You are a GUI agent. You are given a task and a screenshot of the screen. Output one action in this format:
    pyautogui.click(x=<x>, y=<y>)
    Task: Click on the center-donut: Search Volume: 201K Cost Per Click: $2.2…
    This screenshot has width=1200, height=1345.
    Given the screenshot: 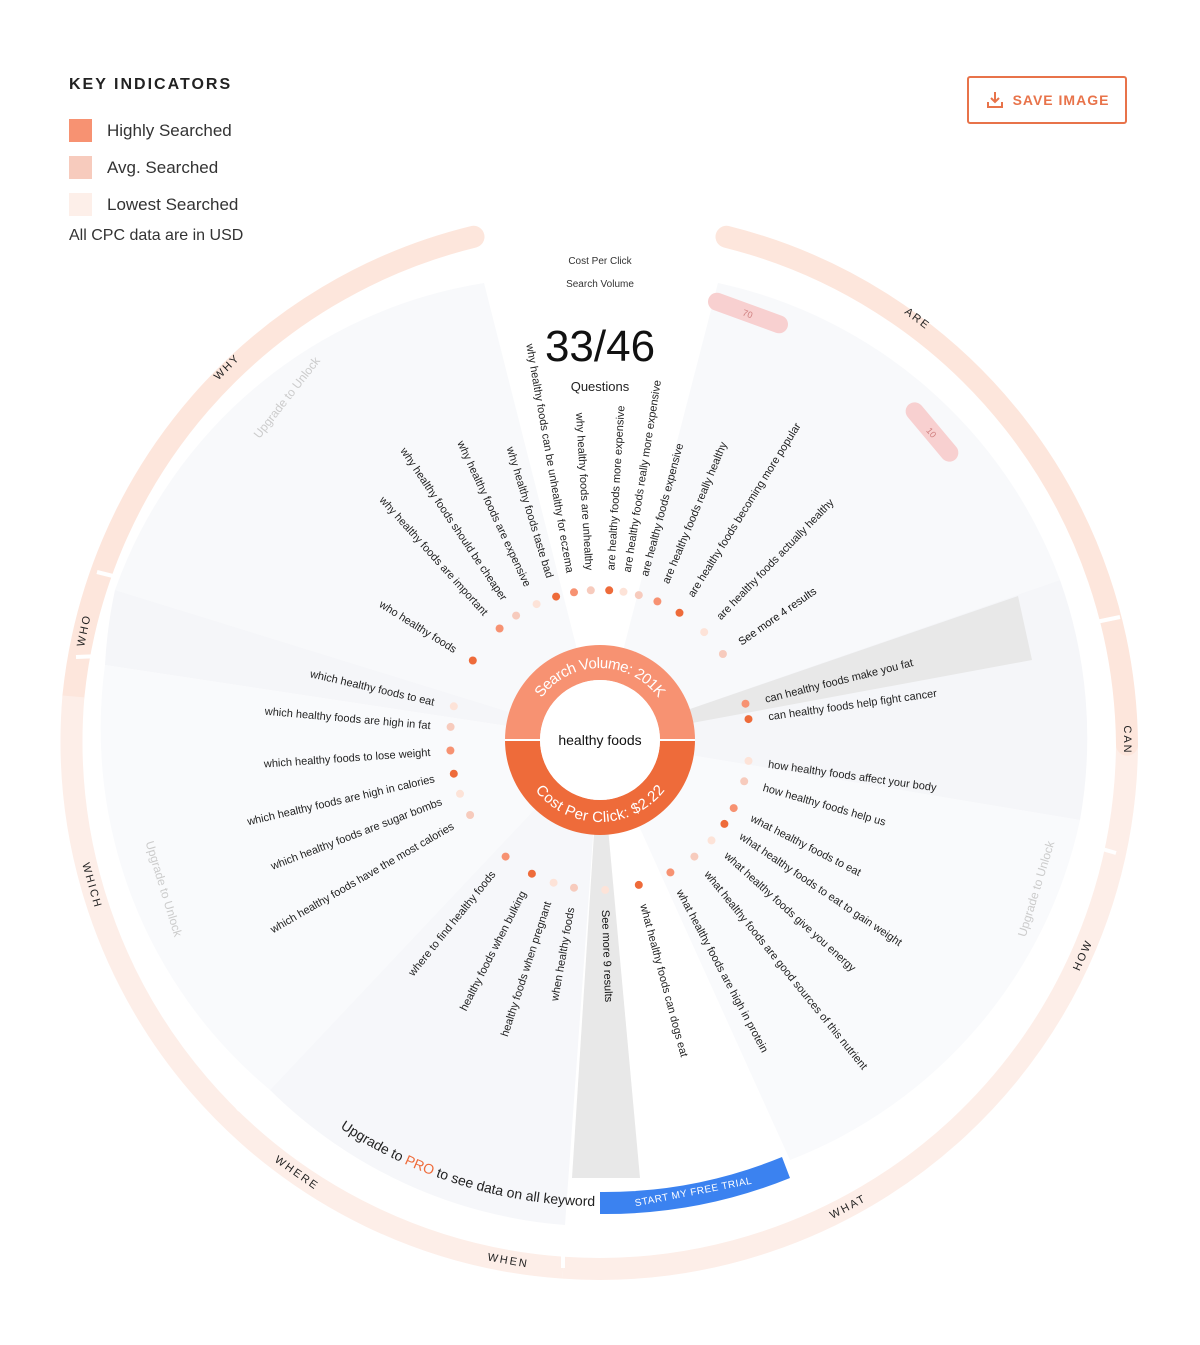 What is the action you would take?
    pyautogui.click(x=600, y=740)
    